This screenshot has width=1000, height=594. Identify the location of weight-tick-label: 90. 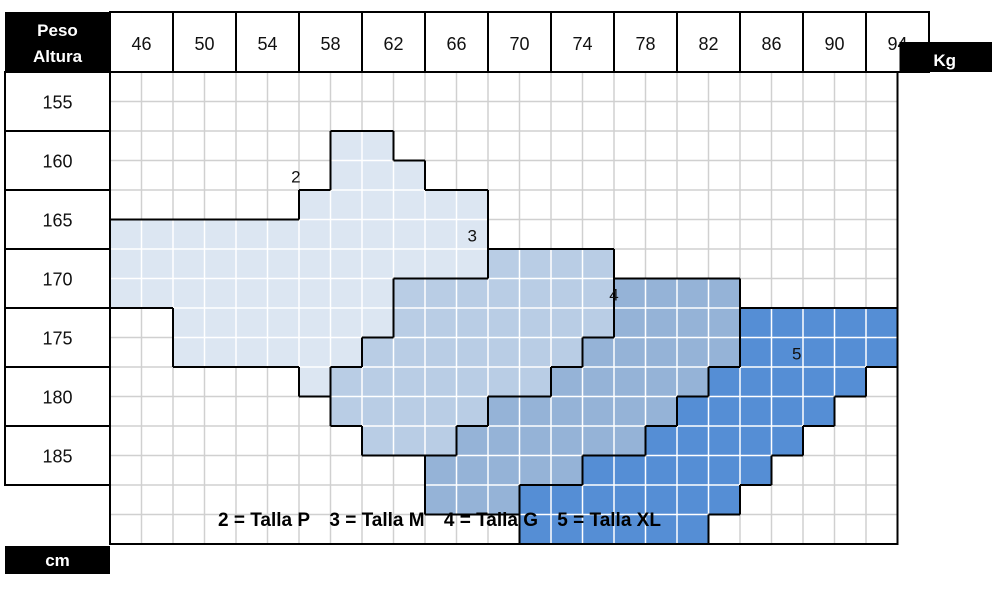
(834, 44).